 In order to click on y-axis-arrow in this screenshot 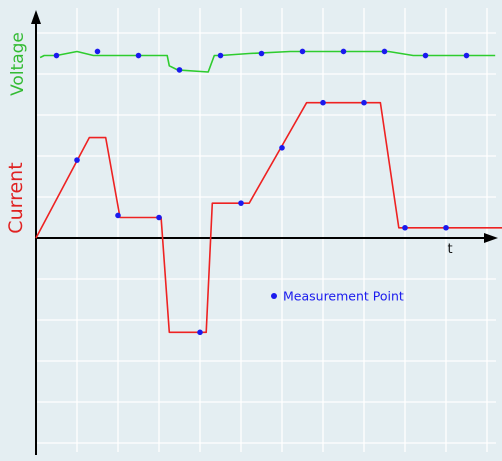, I will do `click(36, 17)`.